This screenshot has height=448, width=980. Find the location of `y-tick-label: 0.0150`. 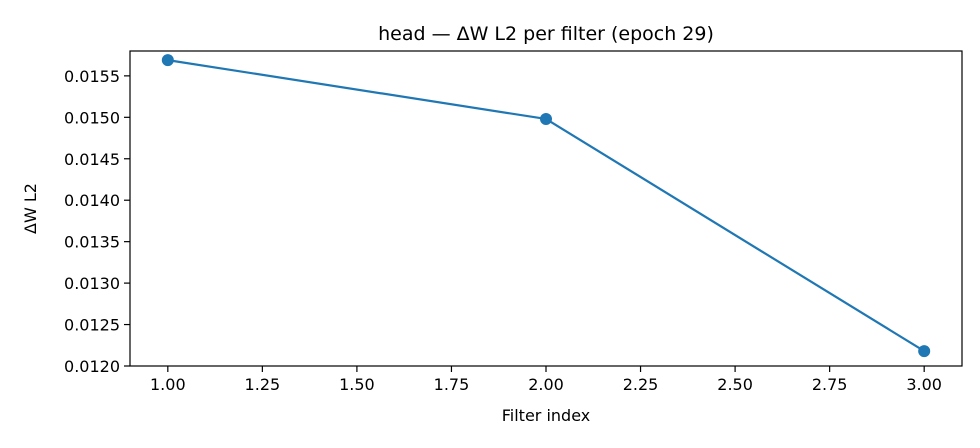

y-tick-label: 0.0150 is located at coordinates (92, 117).